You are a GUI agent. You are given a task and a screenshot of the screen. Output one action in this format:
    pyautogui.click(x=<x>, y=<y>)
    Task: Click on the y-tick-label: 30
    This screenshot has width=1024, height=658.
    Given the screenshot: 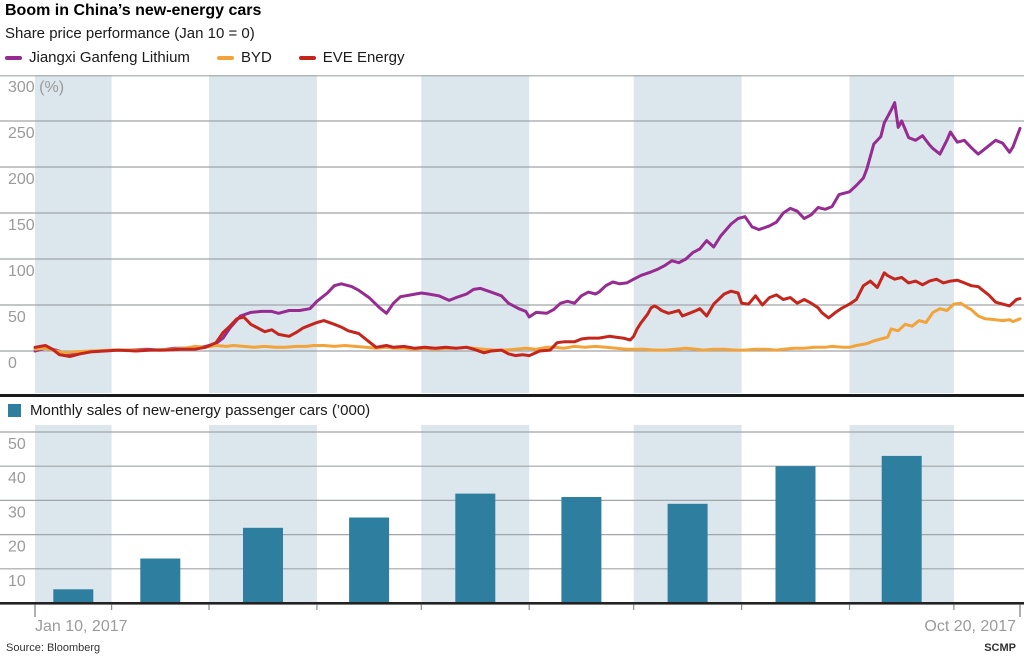 What is the action you would take?
    pyautogui.click(x=17, y=512)
    